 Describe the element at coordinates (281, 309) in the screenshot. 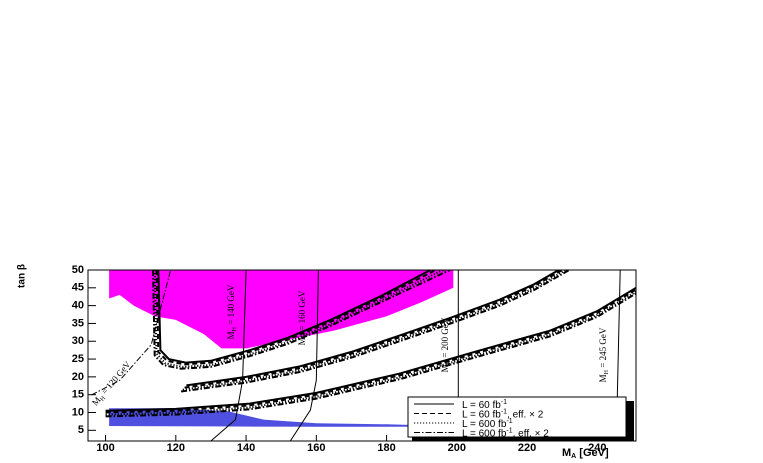

I see `region` at that location.